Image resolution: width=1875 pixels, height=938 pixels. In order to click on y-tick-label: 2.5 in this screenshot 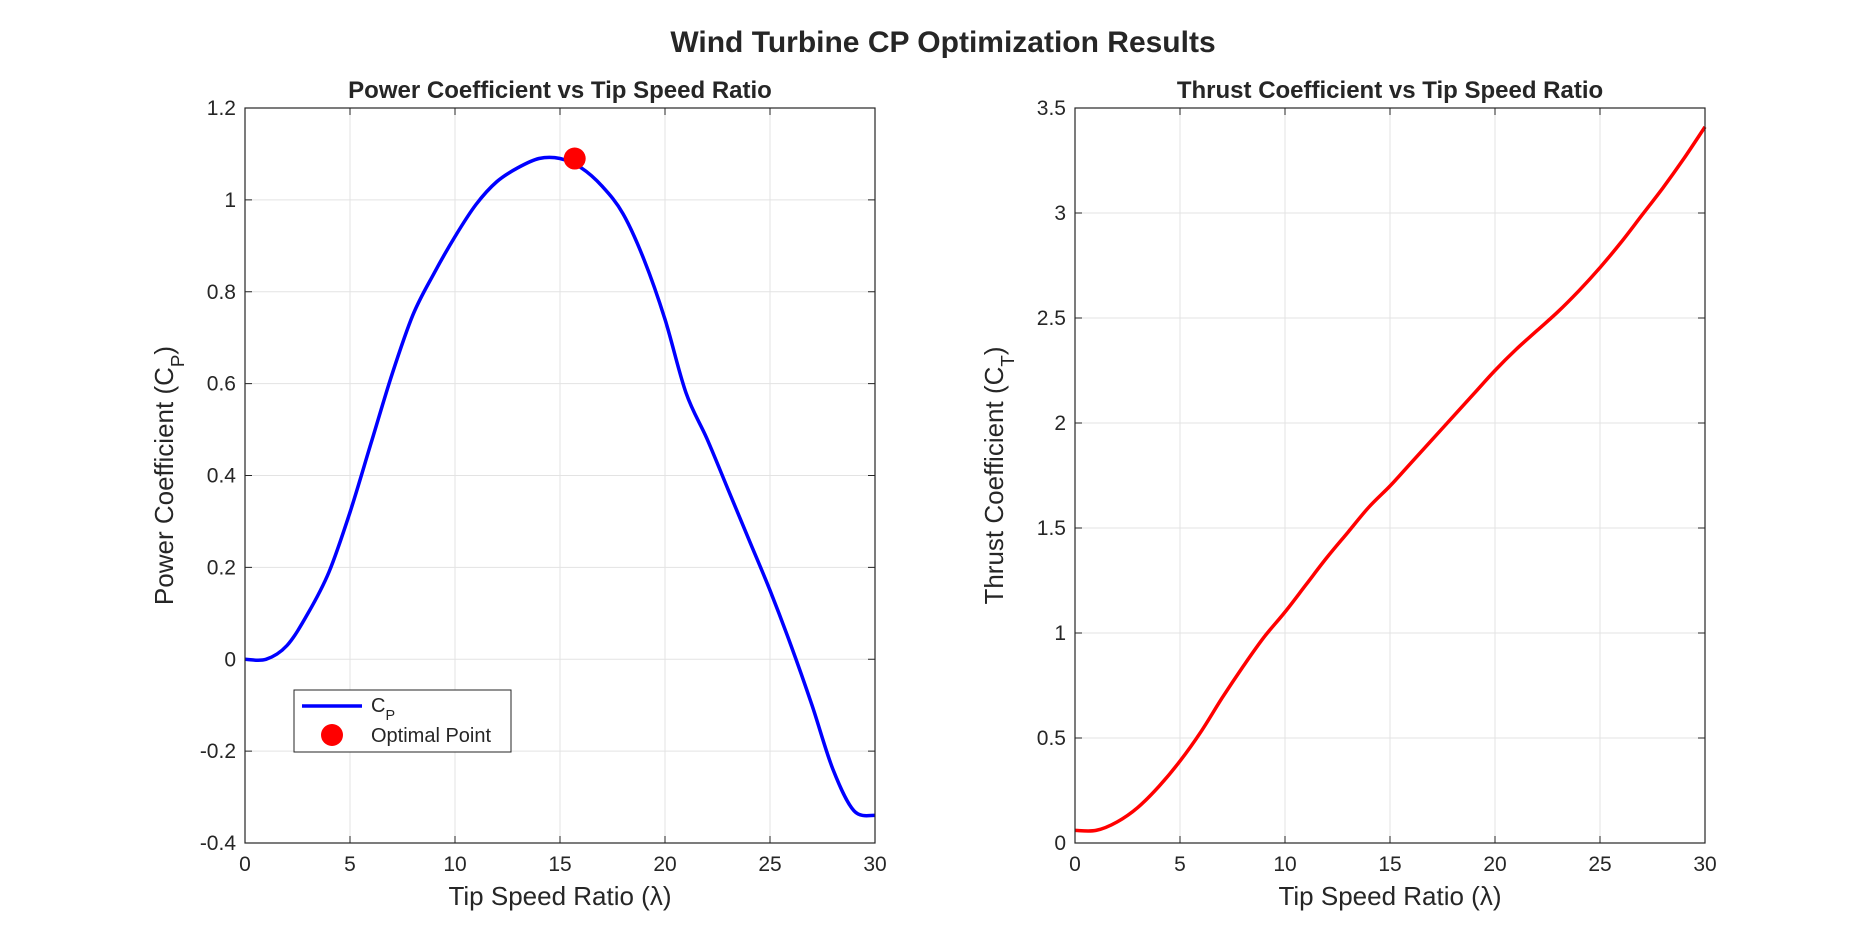, I will do `click(1051, 318)`.